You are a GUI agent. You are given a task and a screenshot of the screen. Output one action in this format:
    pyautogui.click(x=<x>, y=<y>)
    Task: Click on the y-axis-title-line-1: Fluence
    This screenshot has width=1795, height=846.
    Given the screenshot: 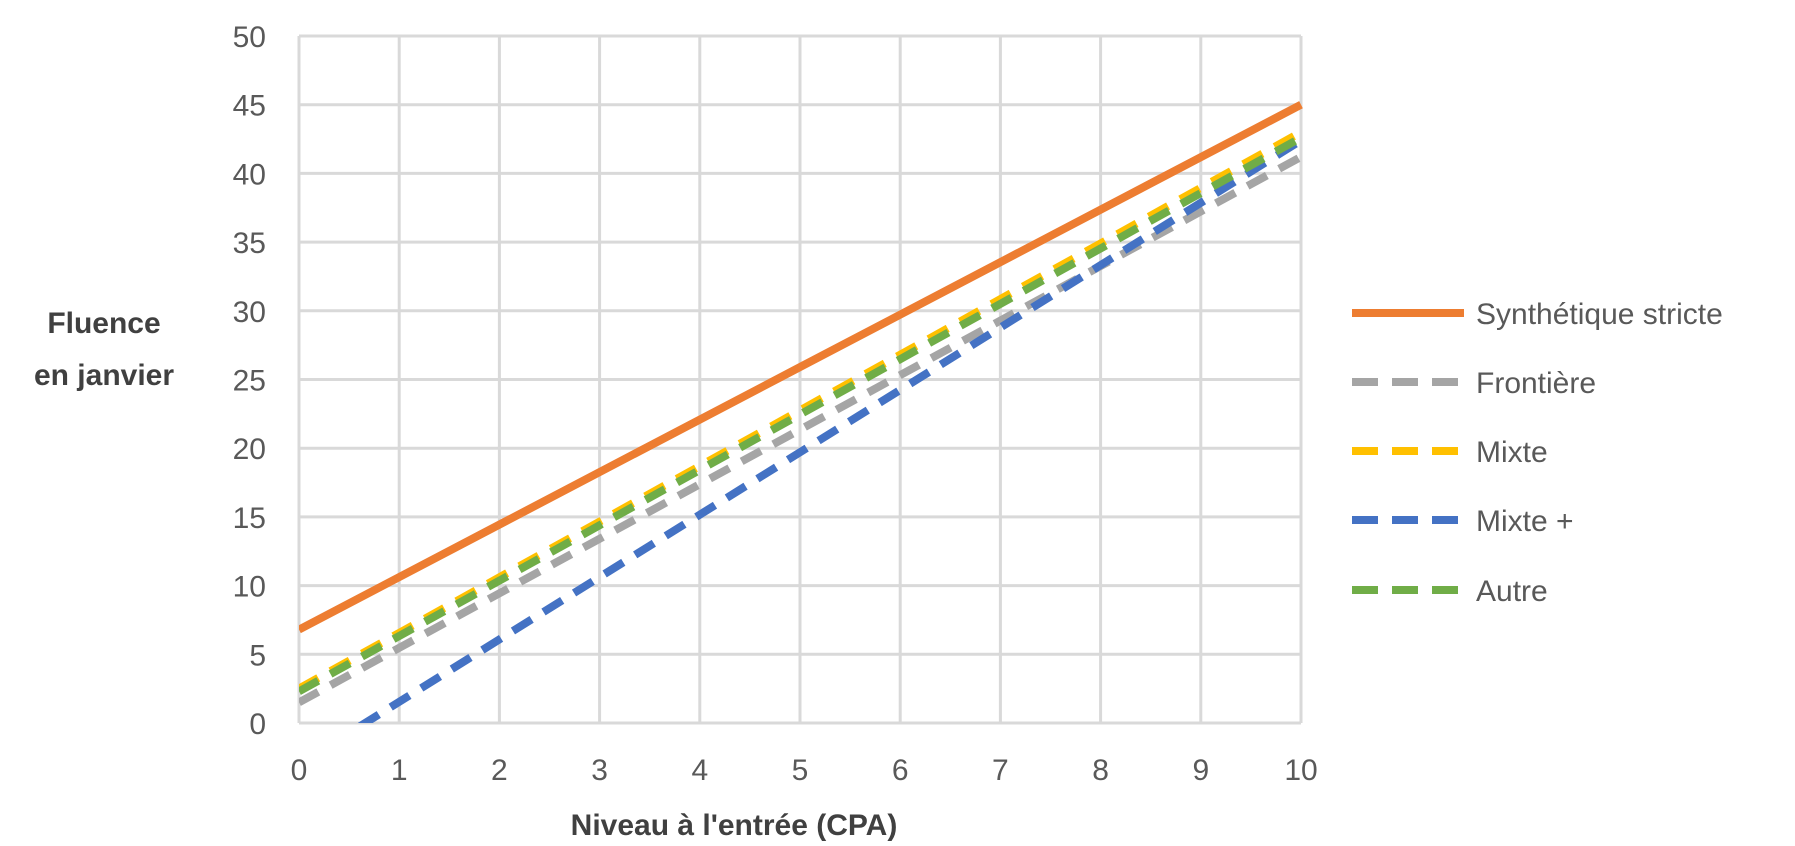 What is the action you would take?
    pyautogui.click(x=103, y=323)
    